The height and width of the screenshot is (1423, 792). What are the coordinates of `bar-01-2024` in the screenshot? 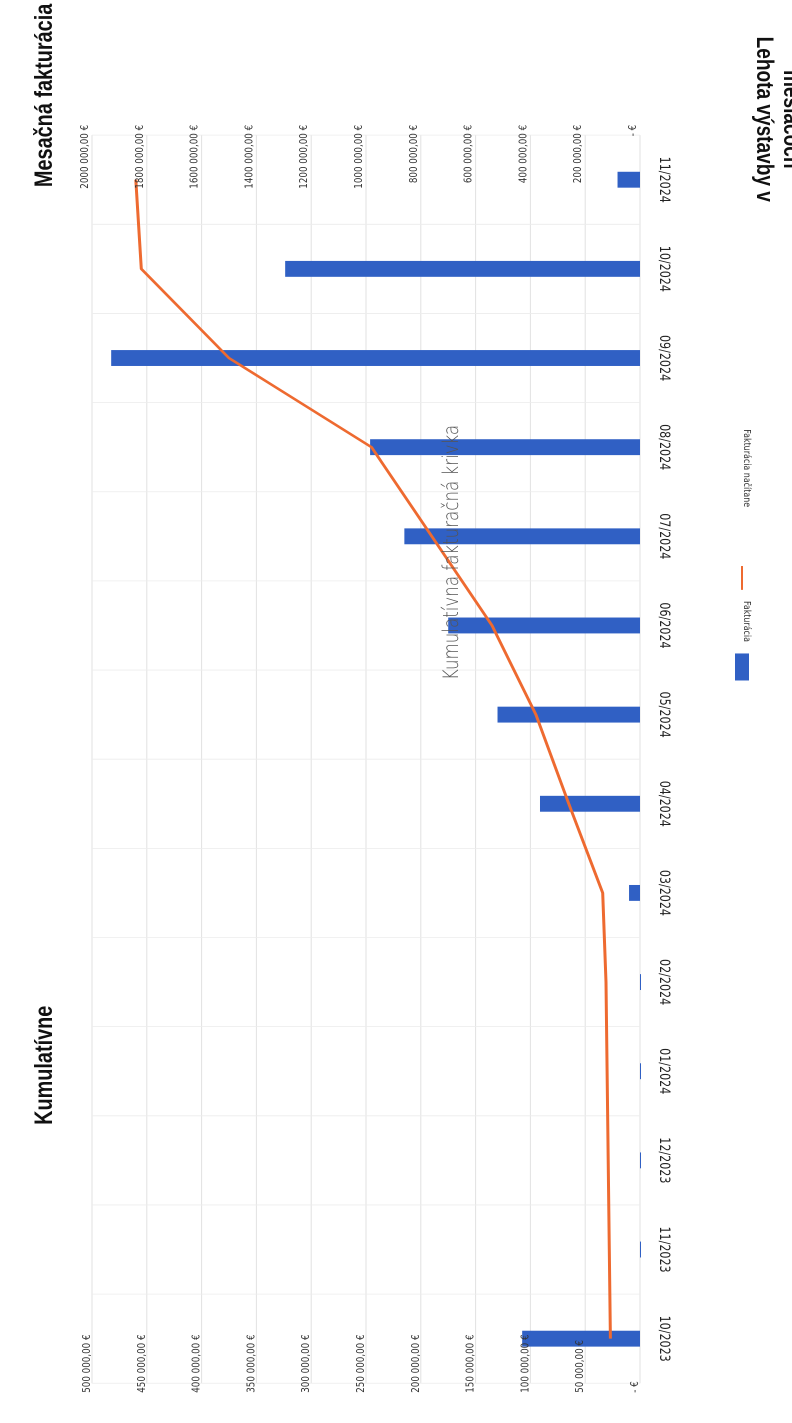 It's located at (640, 1071).